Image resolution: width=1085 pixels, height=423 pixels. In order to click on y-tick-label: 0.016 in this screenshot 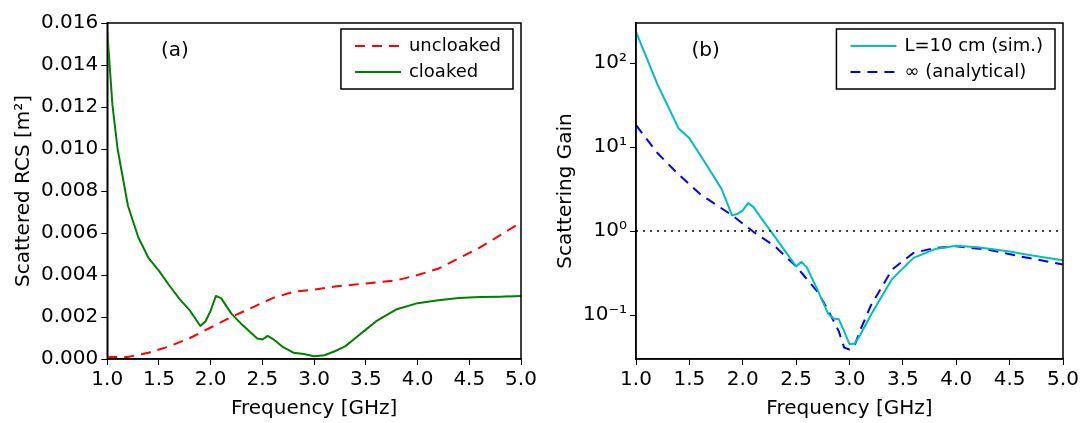, I will do `click(69, 21)`.